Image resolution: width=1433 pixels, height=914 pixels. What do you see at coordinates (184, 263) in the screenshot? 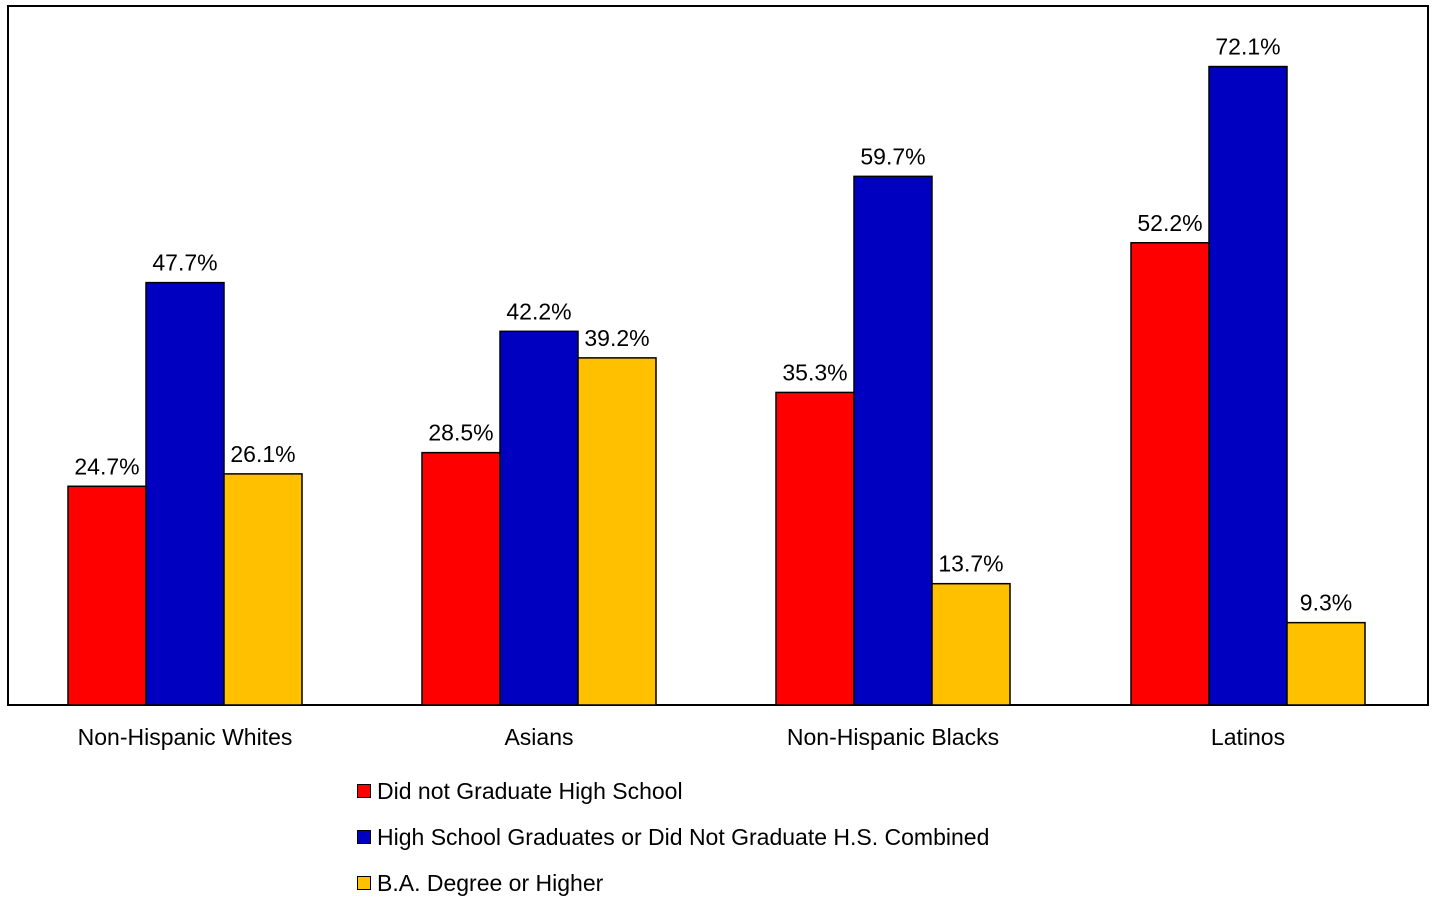
I see `data-label-non-hispanic-whites-series-2: 47.7%` at bounding box center [184, 263].